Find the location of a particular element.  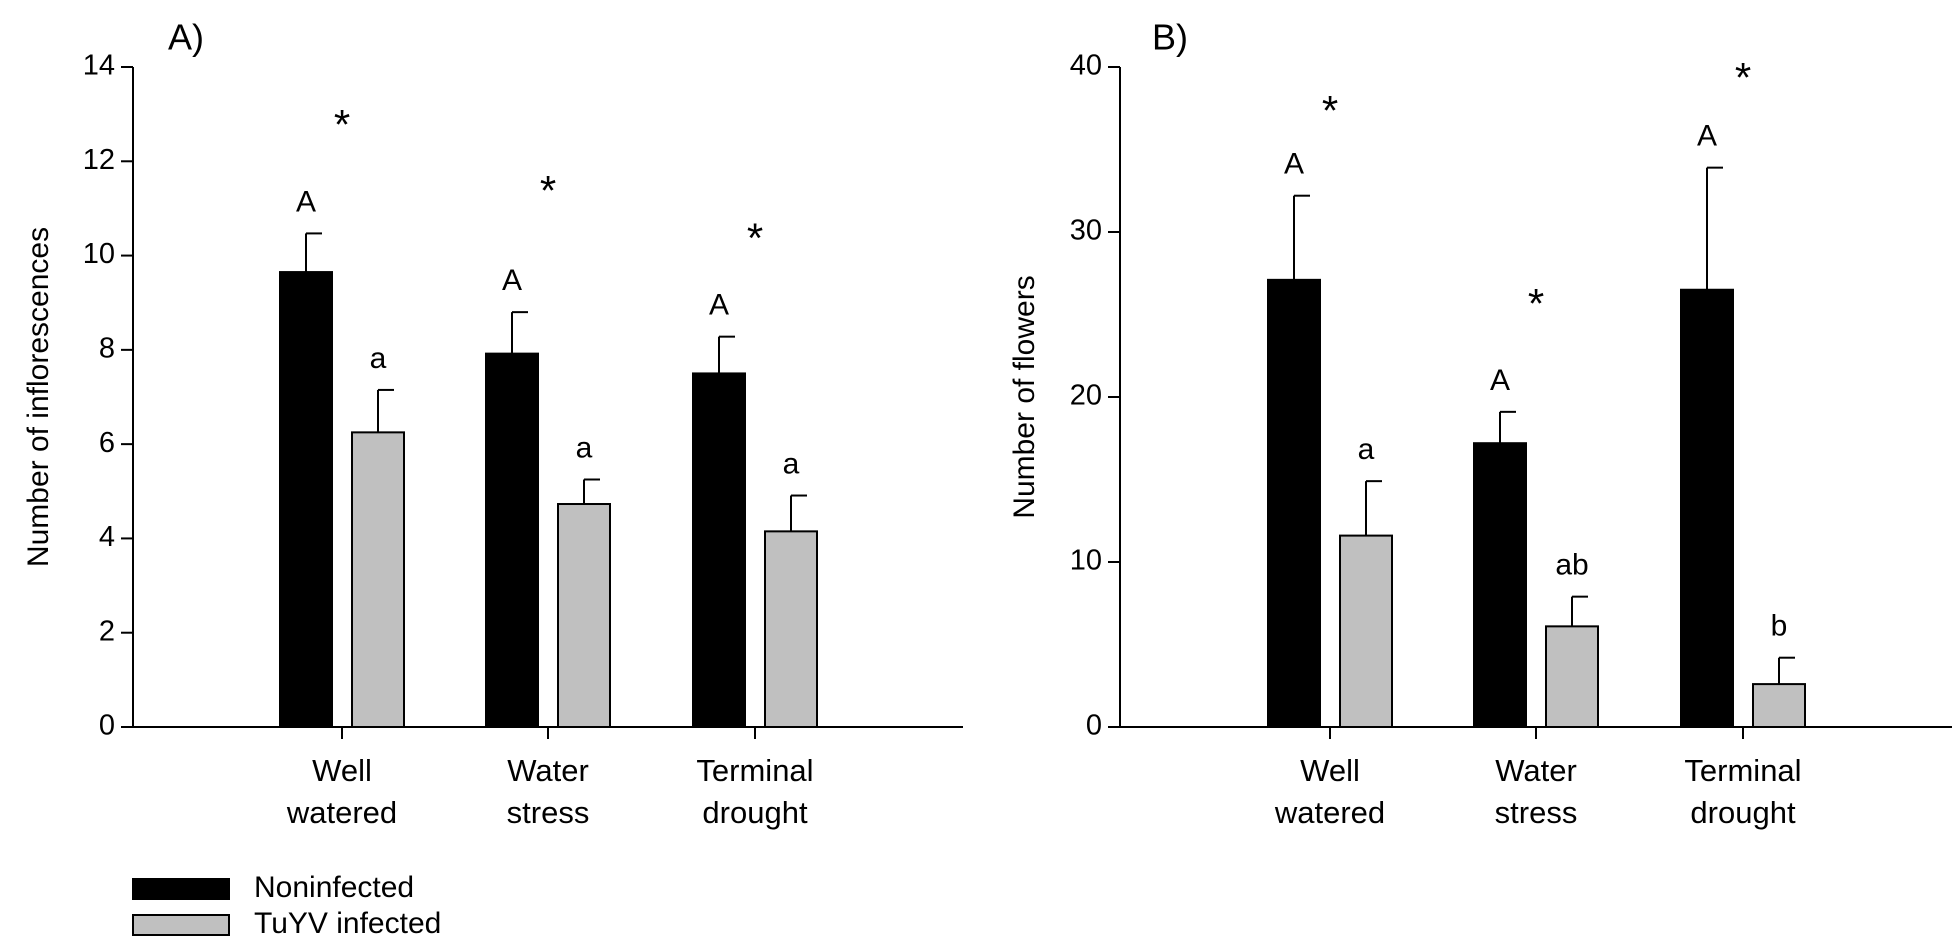

y-tick-label: 30 is located at coordinates (1086, 231).